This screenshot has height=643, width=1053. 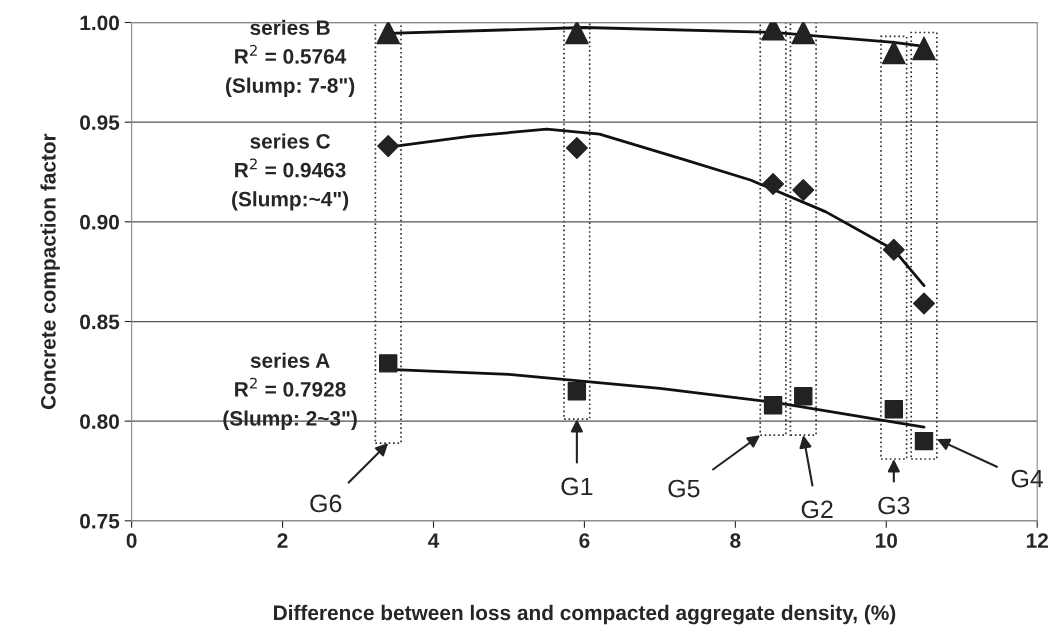 What do you see at coordinates (1027, 478) in the screenshot?
I see `annotation: G4` at bounding box center [1027, 478].